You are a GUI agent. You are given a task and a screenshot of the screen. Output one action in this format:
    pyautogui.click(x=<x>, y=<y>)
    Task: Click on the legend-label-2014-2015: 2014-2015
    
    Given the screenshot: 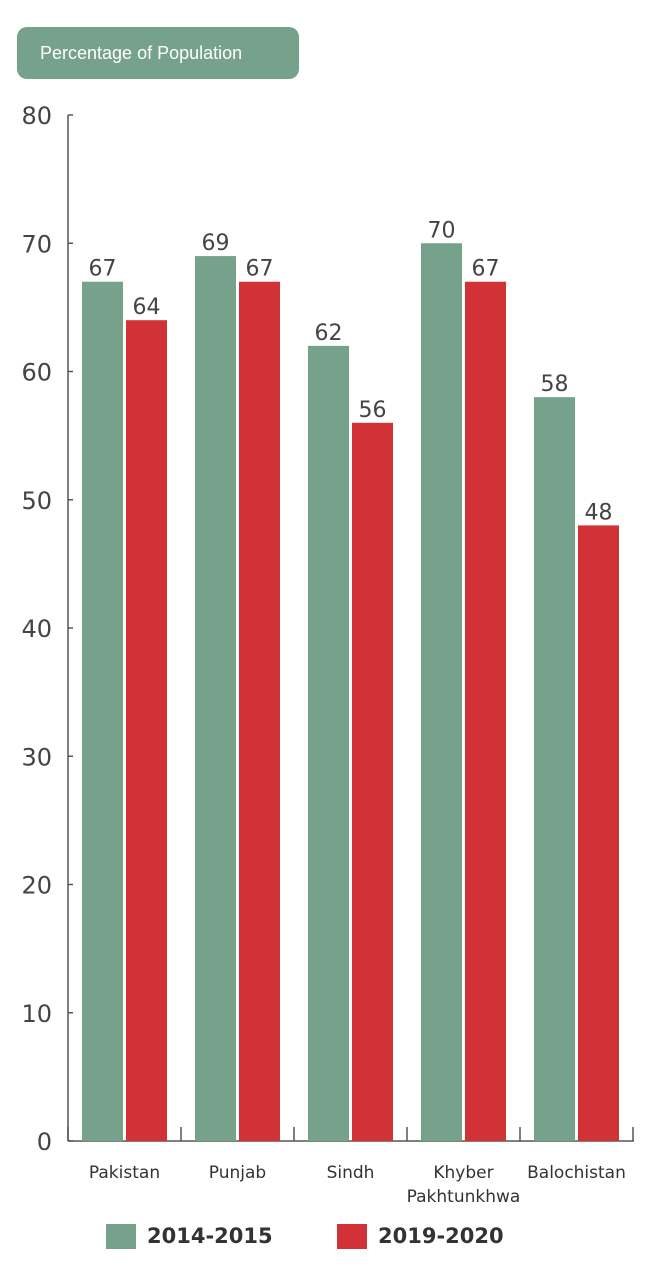 What is the action you would take?
    pyautogui.click(x=210, y=1236)
    